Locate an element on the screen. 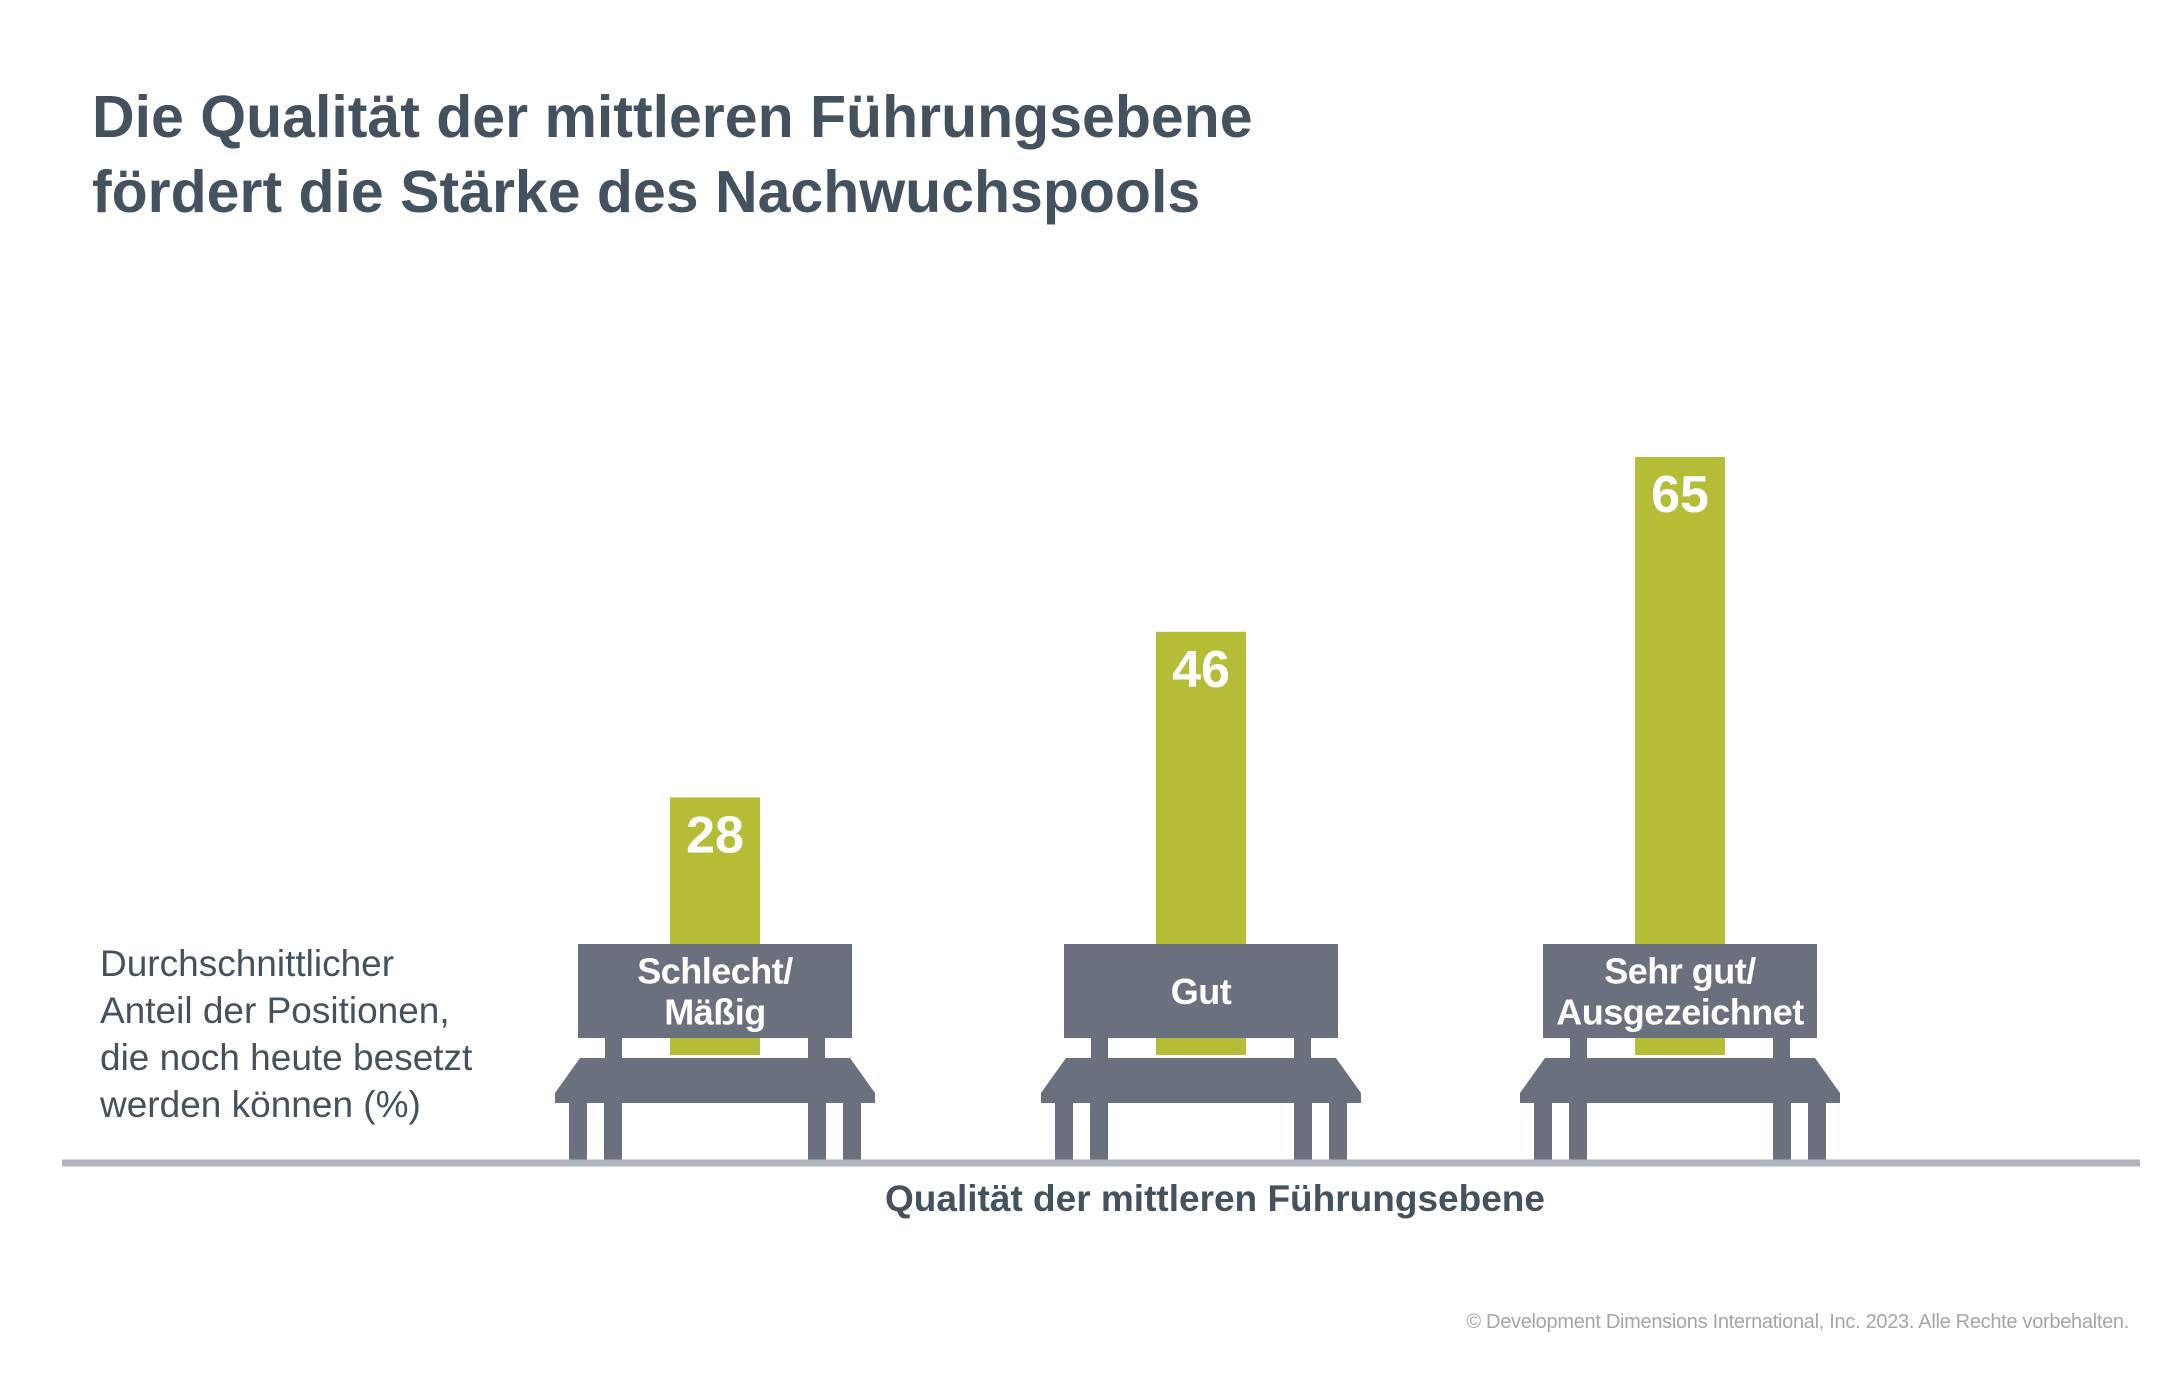 The width and height of the screenshot is (2172, 1381). y-axis-label-line-4: werden können (%) is located at coordinates (260, 1104).